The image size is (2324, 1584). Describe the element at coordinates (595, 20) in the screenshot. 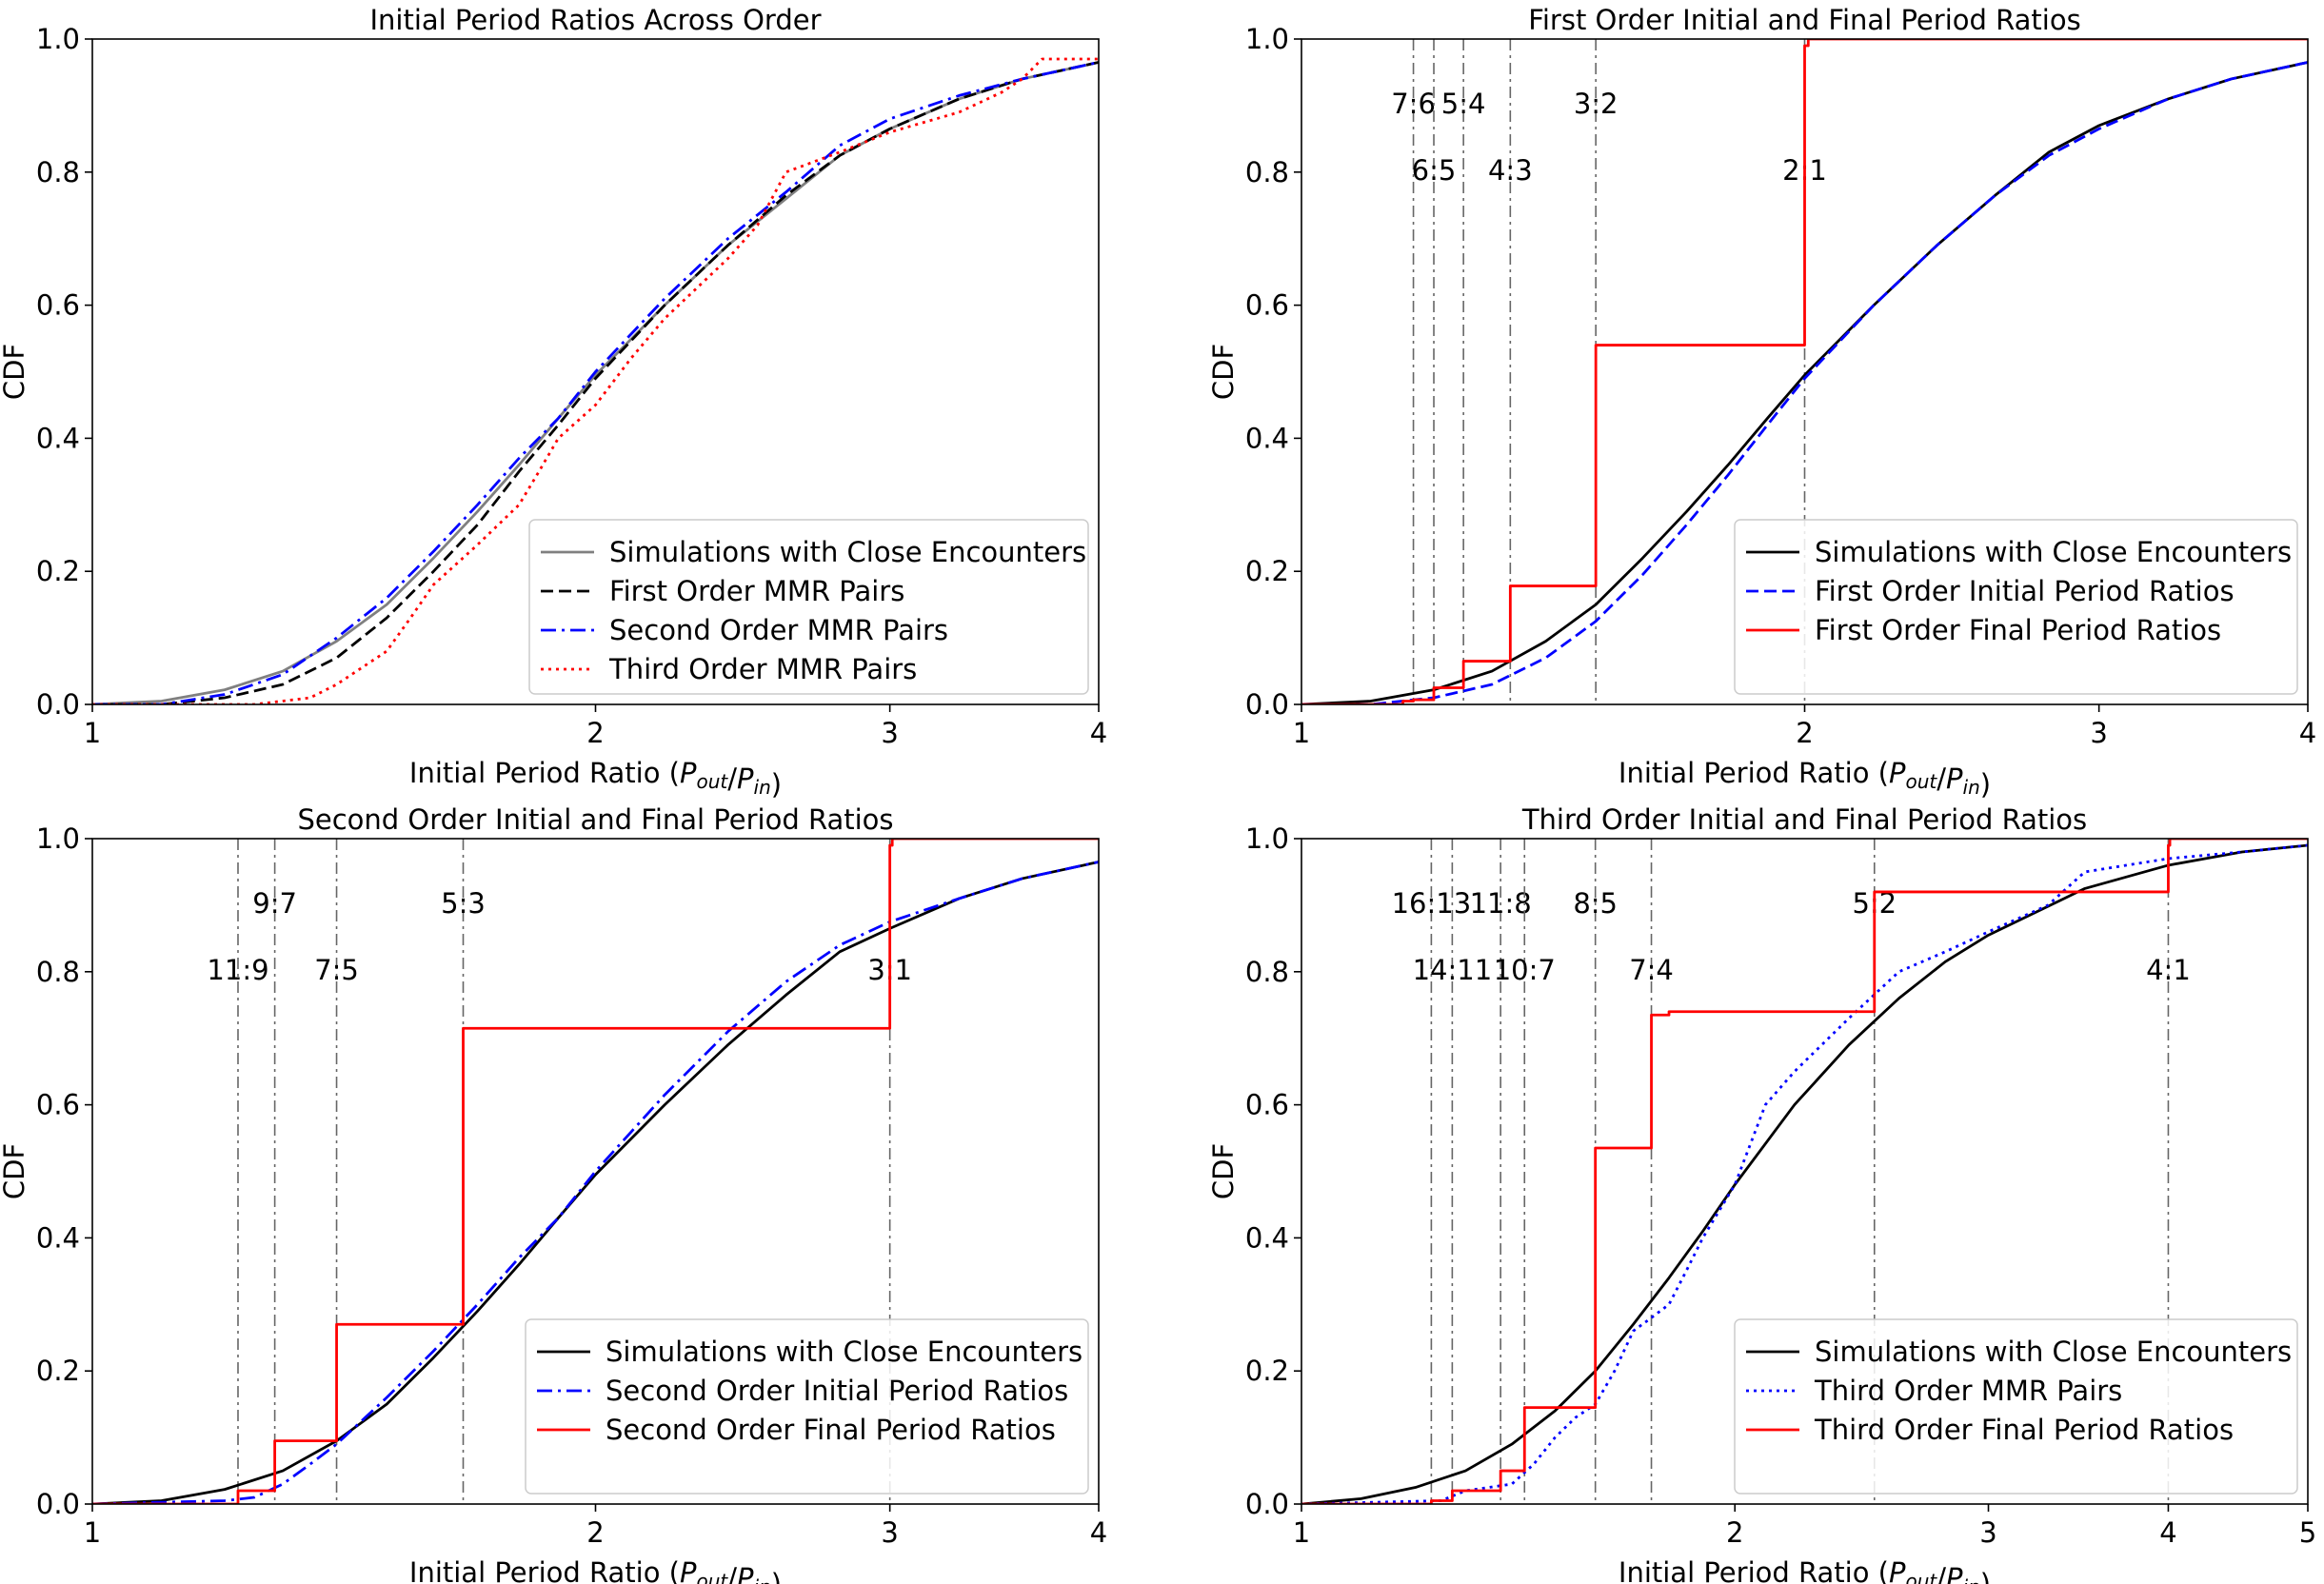

I see `chart-title: Initial Period Ratios Across Order` at that location.